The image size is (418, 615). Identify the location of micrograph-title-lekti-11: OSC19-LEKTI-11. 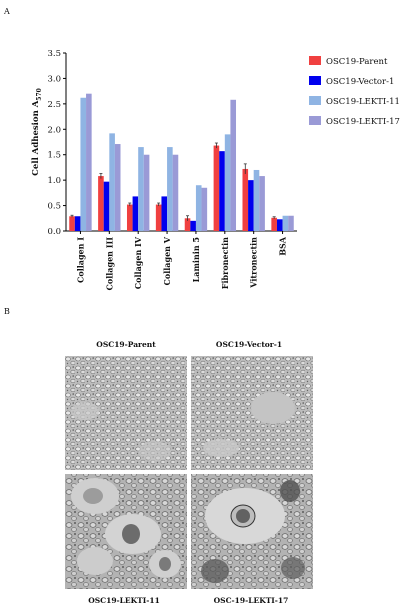
(124, 600).